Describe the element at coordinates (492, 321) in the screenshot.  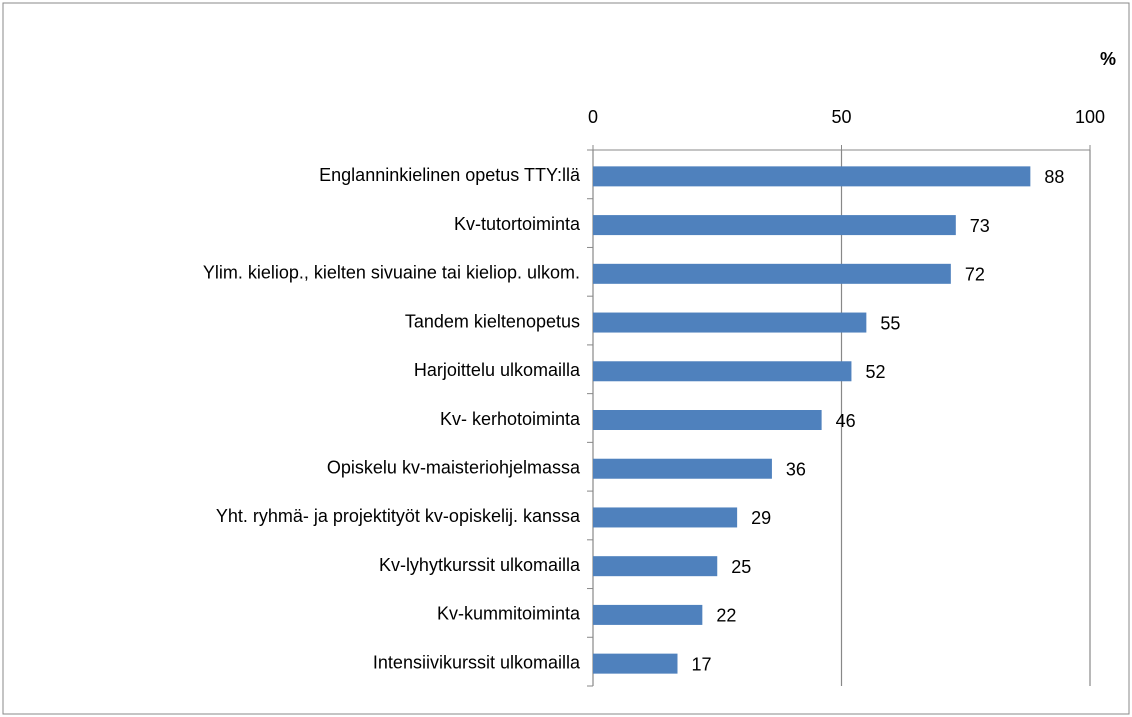
I see `y-tick-label: Tandem kieltenopetus` at that location.